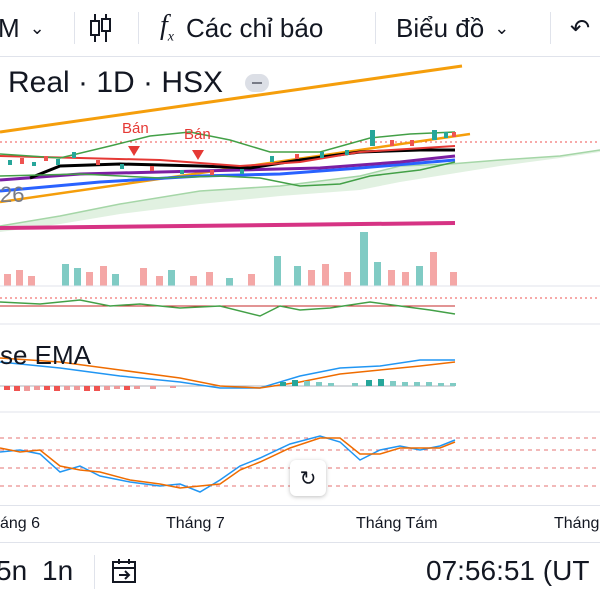  Describe the element at coordinates (14, 570) in the screenshot. I see `range-5-days-button: 5n` at that location.